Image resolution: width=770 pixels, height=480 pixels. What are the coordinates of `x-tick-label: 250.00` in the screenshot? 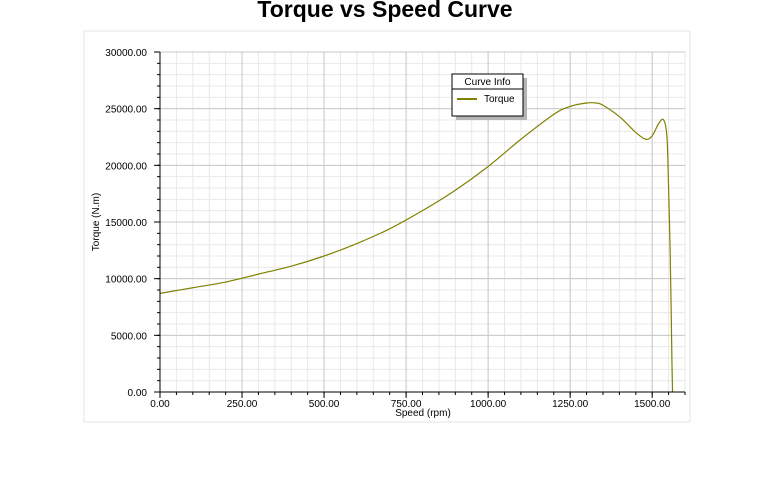 It's located at (242, 404).